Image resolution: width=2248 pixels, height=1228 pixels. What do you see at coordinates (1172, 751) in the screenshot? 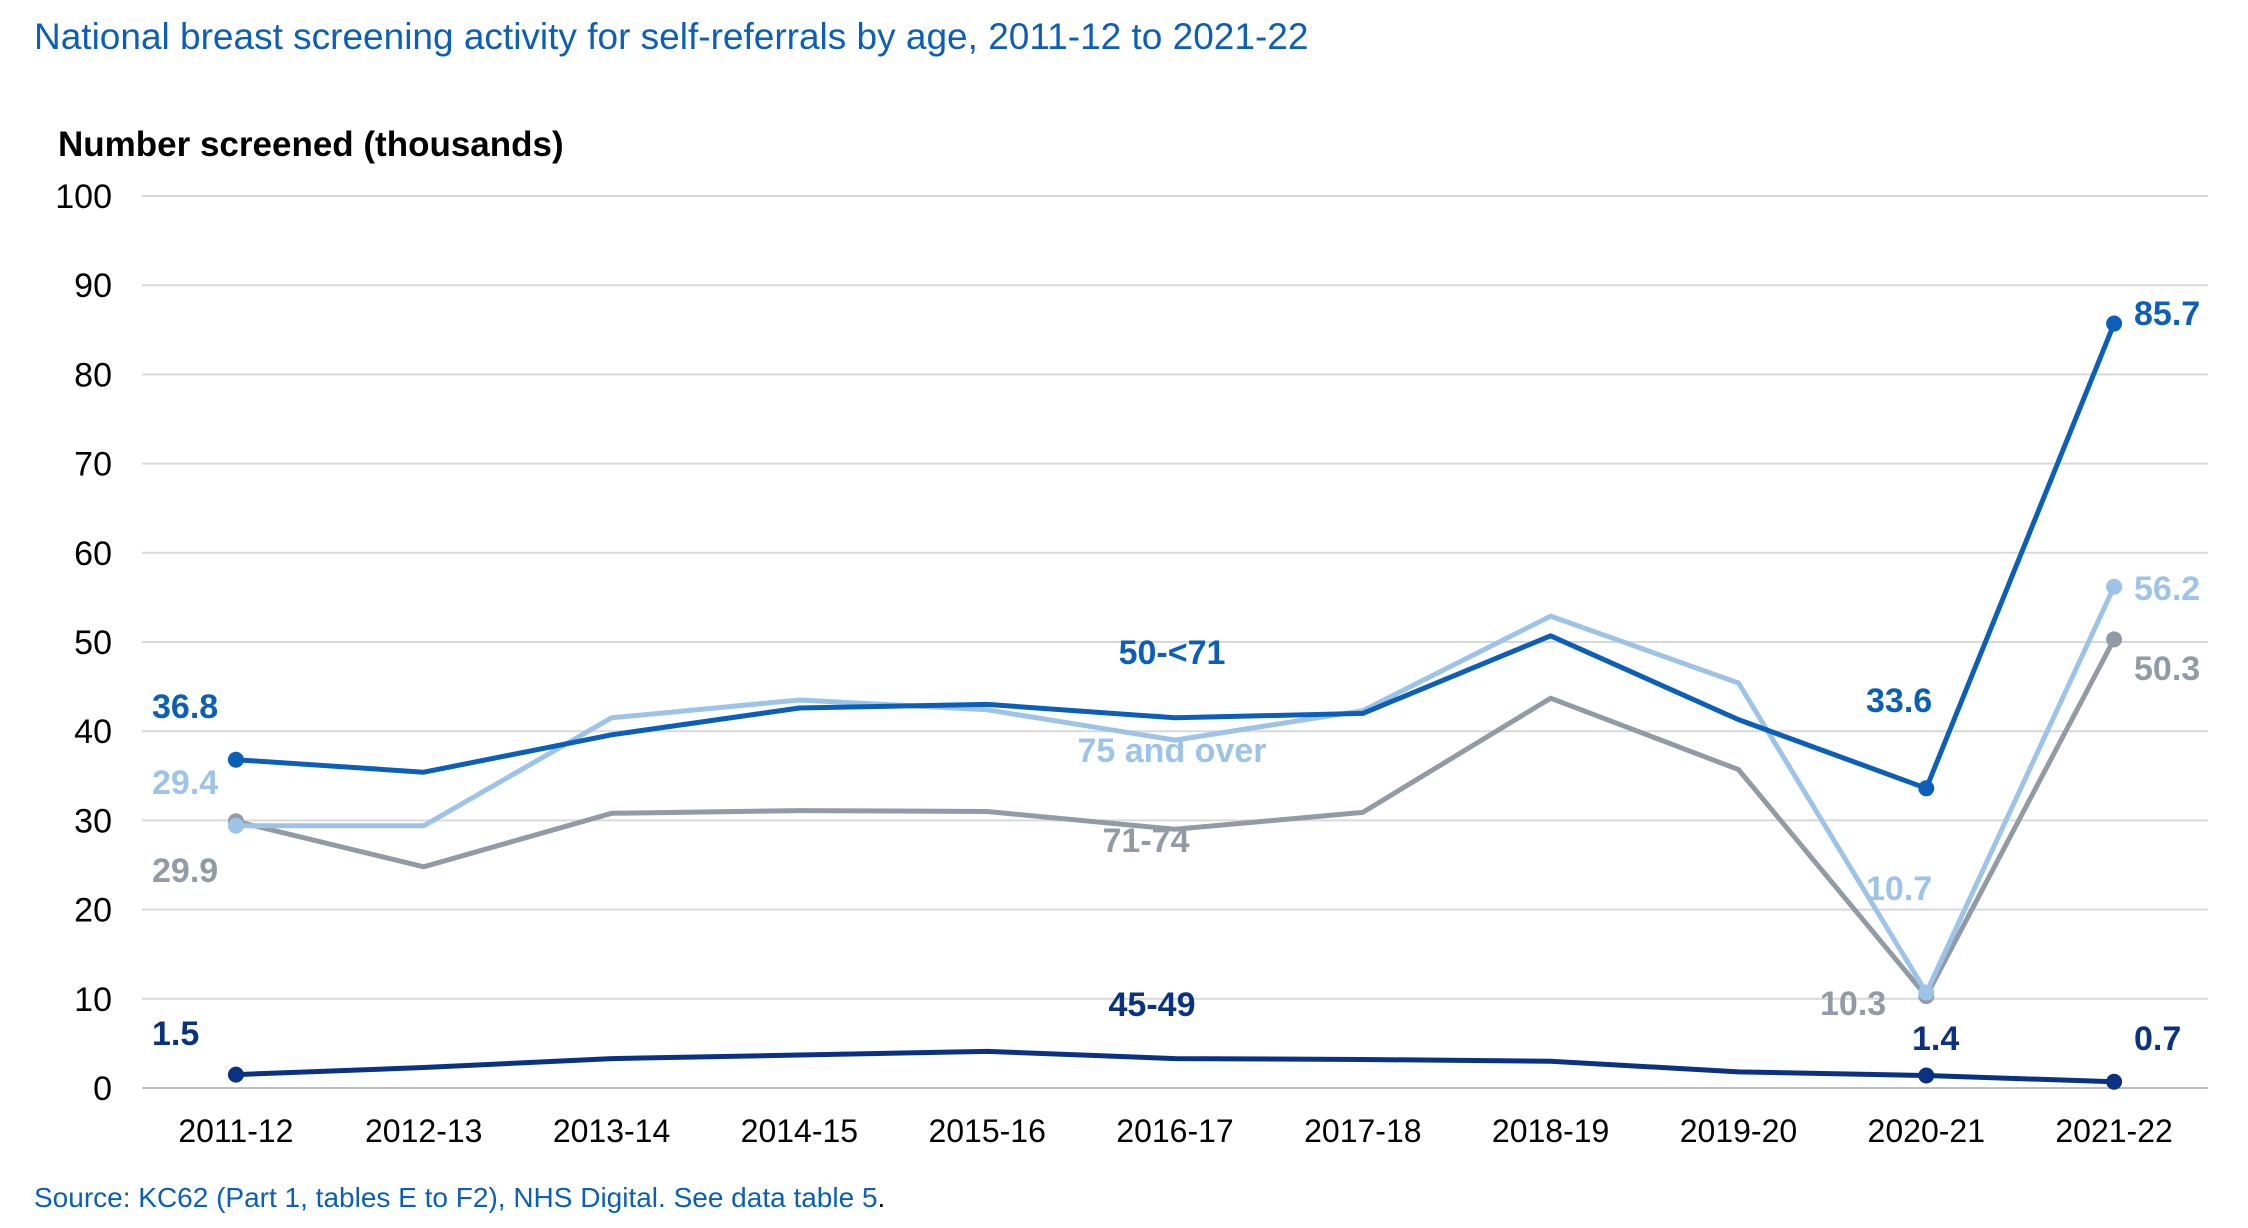
I see `series-label: 75 and over` at bounding box center [1172, 751].